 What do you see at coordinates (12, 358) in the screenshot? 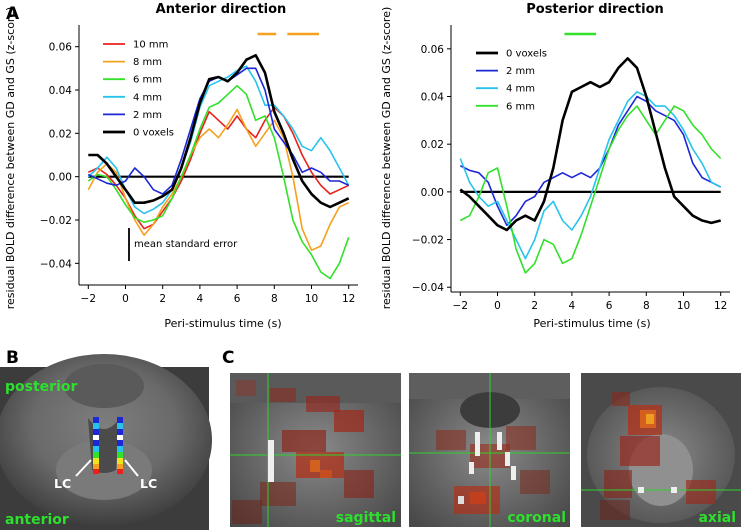
I see `panel-label-b: B` at bounding box center [12, 358].